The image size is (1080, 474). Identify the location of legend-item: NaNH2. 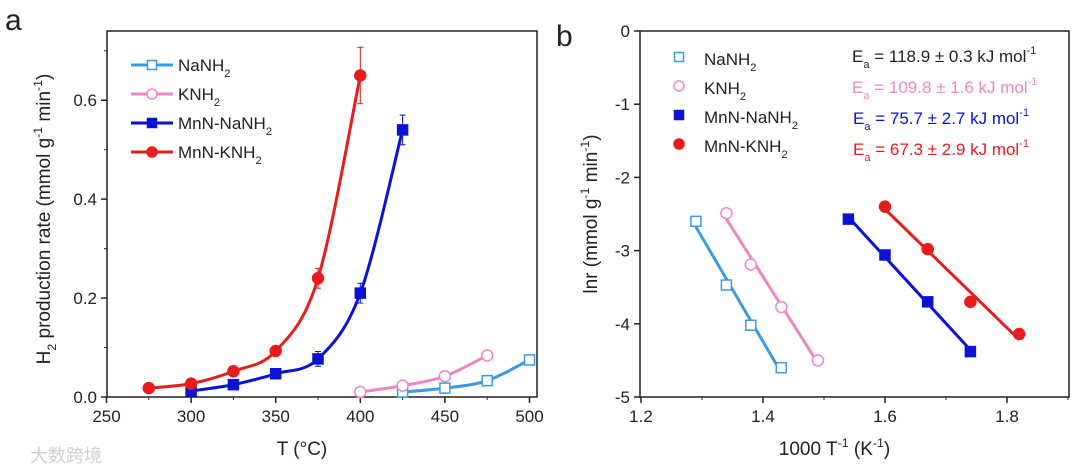
(180, 68).